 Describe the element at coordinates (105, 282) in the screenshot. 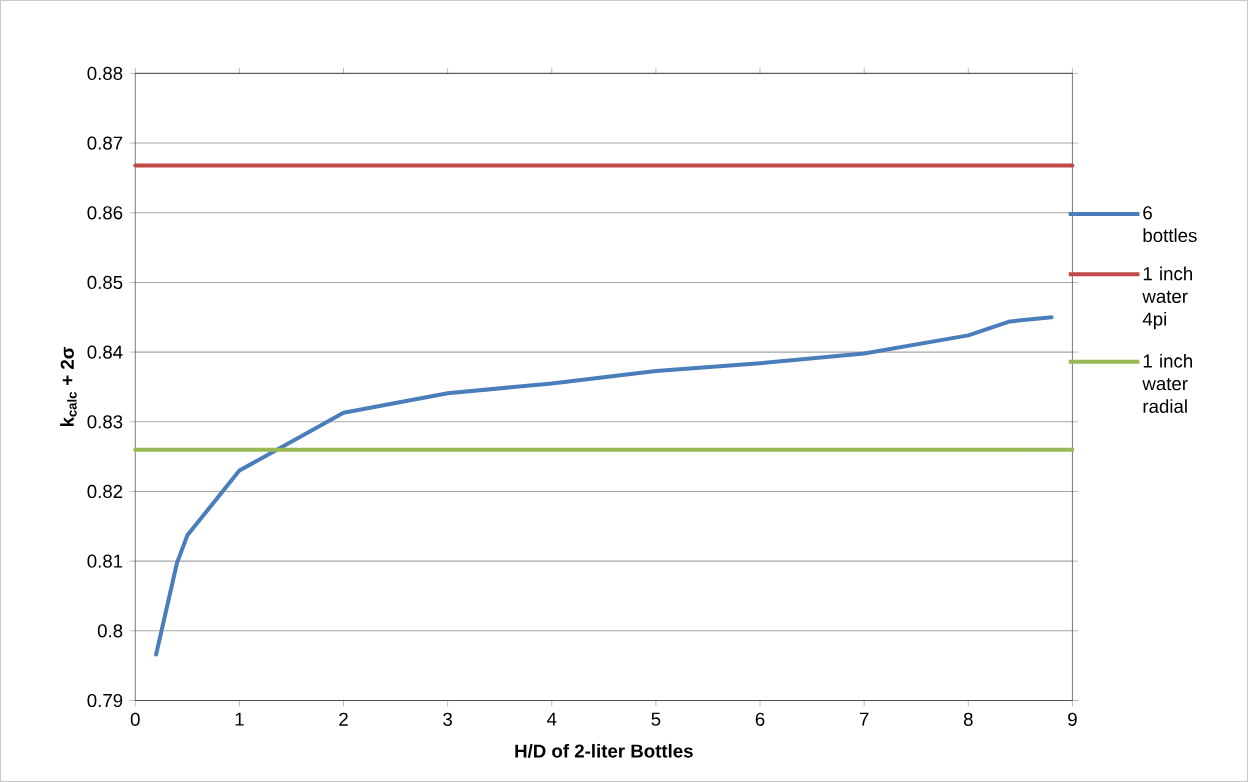

I see `y-tick-label: 0.85` at that location.